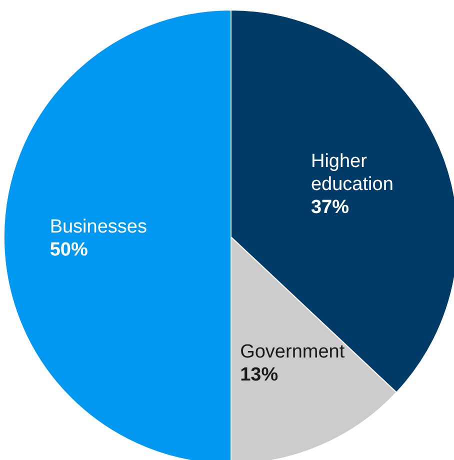  Describe the element at coordinates (69, 250) in the screenshot. I see `data-label: 50%` at that location.